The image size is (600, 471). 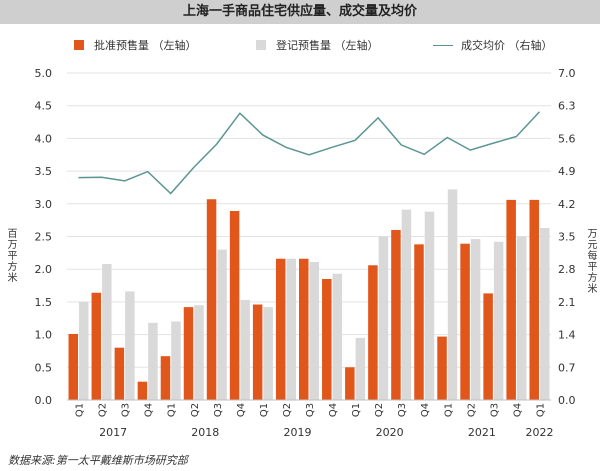 I want to click on y-tick-label-right: 2.8, so click(x=567, y=269).